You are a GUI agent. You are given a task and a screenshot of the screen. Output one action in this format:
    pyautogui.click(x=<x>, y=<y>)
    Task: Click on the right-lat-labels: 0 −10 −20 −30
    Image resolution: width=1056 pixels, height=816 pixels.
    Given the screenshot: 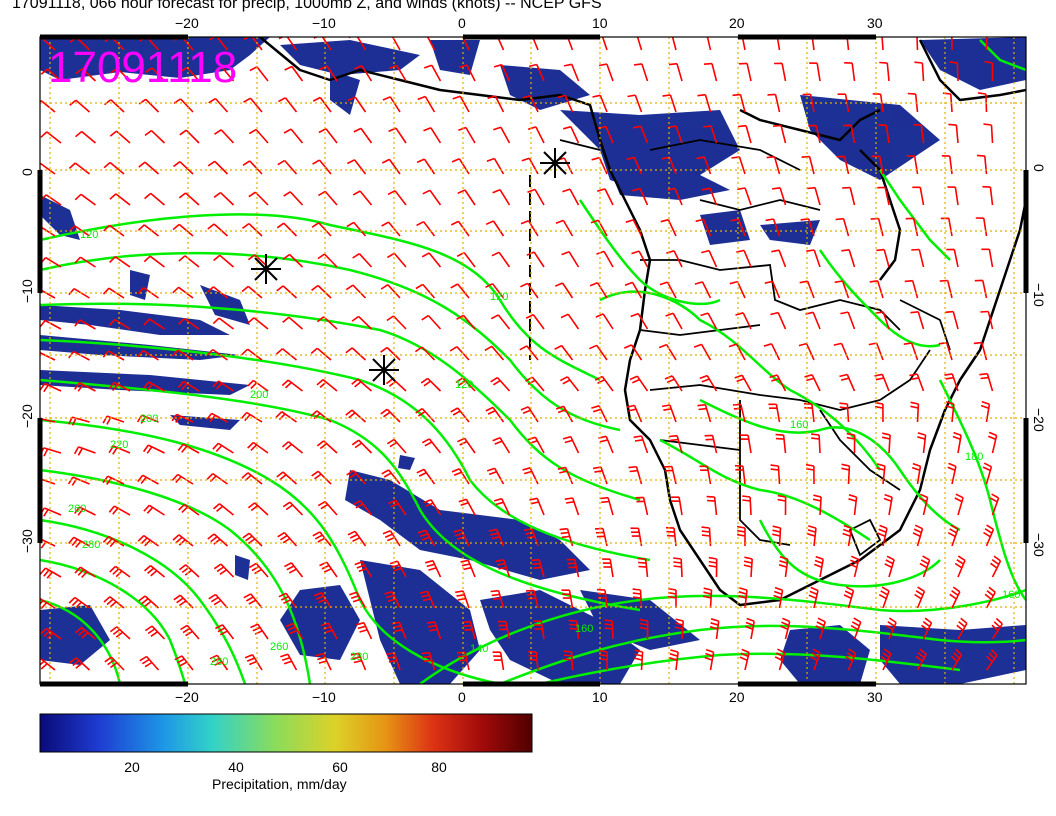 What is the action you would take?
    pyautogui.click(x=1039, y=360)
    